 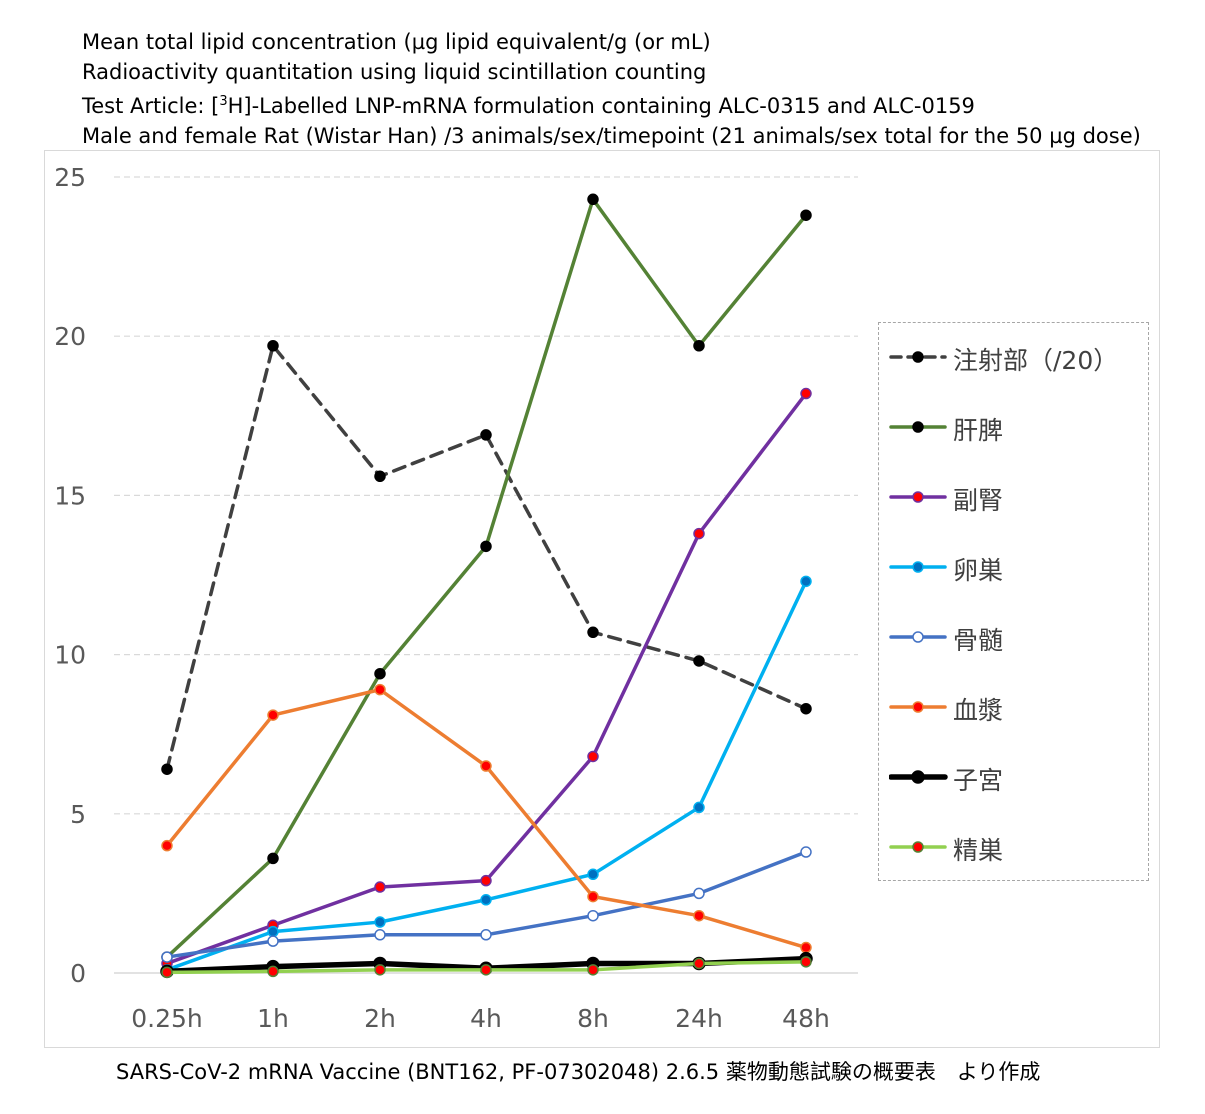 What do you see at coordinates (1013, 601) in the screenshot?
I see `chart-legend: 注射部（/20） 肝脾副腎卵巣骨髄血漿子宮精巣` at bounding box center [1013, 601].